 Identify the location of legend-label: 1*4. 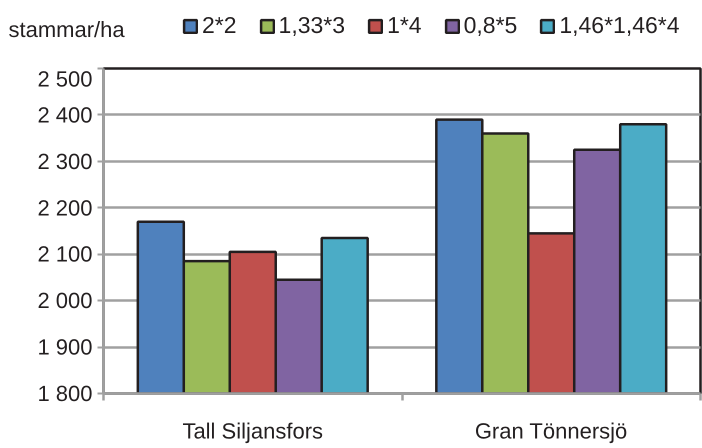
(404, 25).